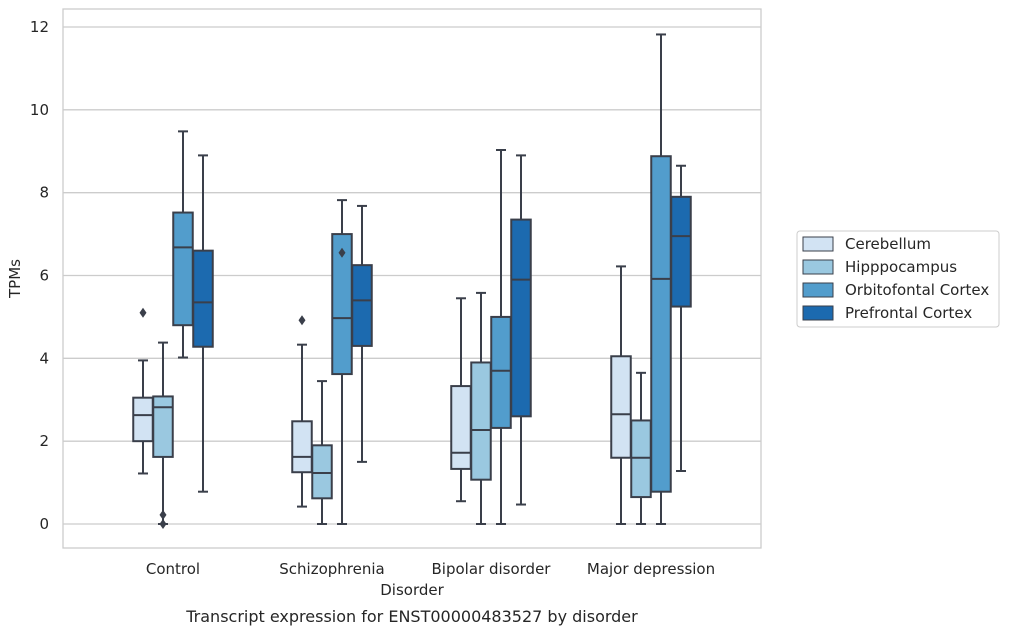 This screenshot has width=1009, height=638. What do you see at coordinates (44, 276) in the screenshot?
I see `y-tick-label: 6` at bounding box center [44, 276].